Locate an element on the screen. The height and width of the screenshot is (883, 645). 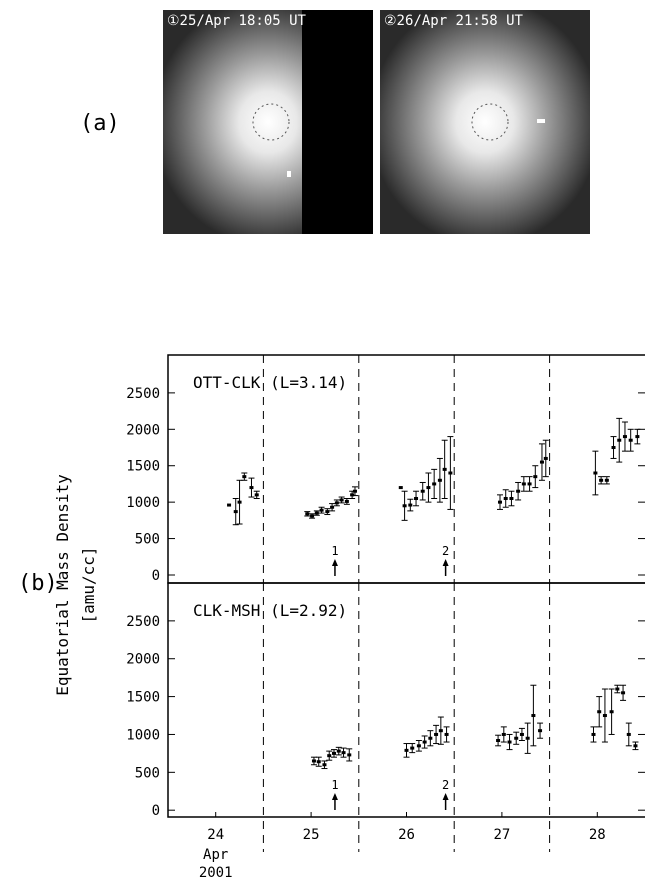
y-tick-label: 1000 is located at coordinates (143, 503).